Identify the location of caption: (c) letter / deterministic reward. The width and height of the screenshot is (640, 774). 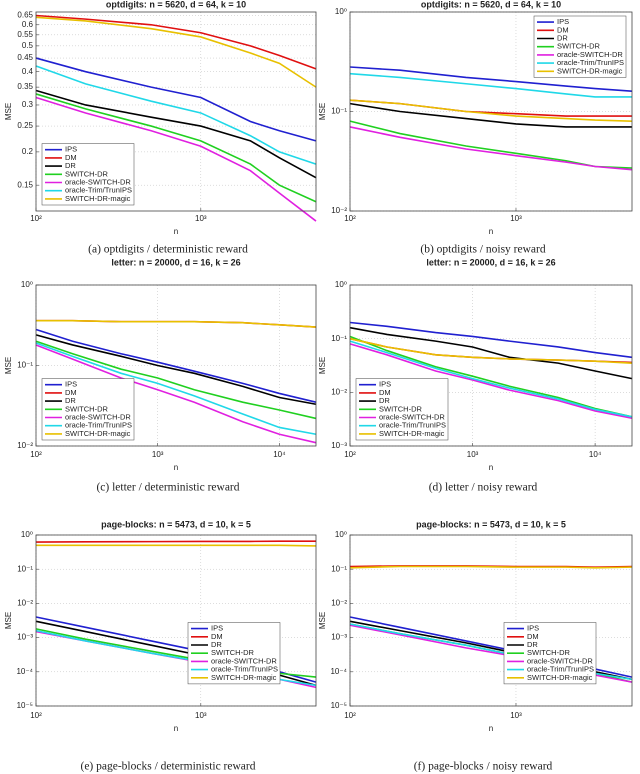
(167, 488).